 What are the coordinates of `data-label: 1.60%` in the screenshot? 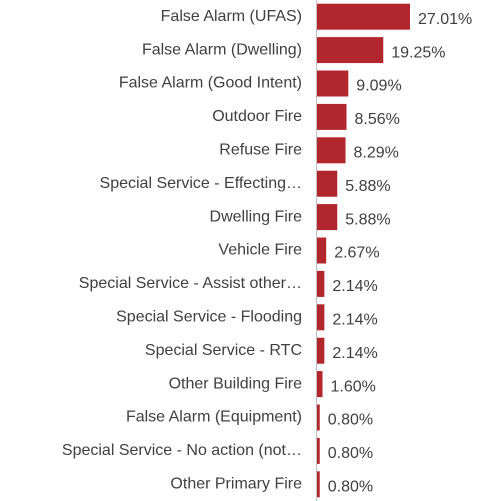 It's located at (353, 386).